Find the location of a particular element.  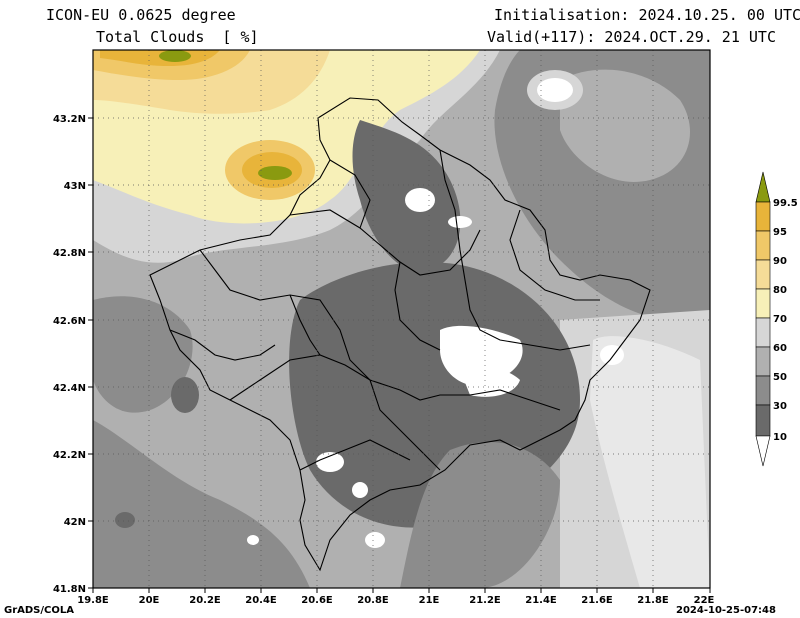

x-tick-label: 21E is located at coordinates (429, 600).